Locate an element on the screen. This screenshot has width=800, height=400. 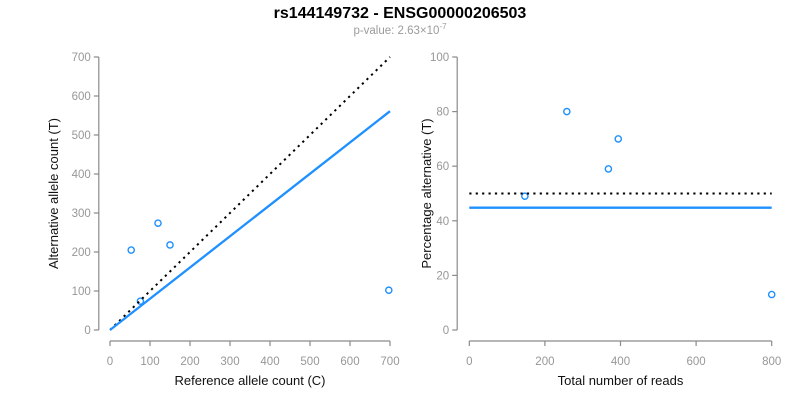
y-axis: 0 100 200 300 400 500 600 700 is located at coordinates (86, 194).